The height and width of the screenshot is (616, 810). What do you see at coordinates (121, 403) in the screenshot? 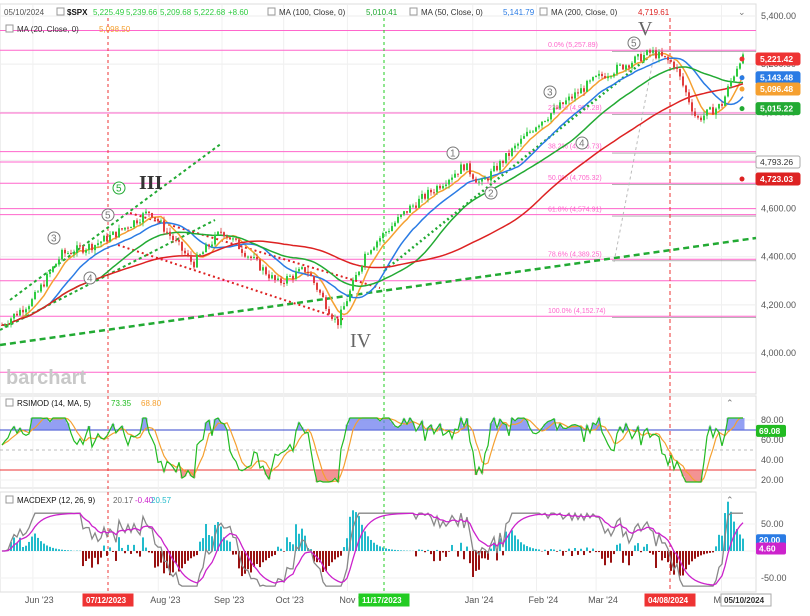
I see `rsi-value: 73.35` at bounding box center [121, 403].